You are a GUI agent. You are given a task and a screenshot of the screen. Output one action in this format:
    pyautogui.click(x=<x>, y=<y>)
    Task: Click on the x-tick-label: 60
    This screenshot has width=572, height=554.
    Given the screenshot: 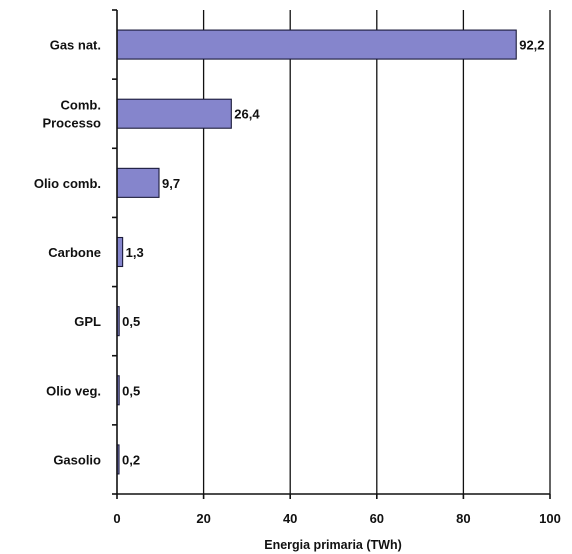 What is the action you would take?
    pyautogui.click(x=377, y=518)
    